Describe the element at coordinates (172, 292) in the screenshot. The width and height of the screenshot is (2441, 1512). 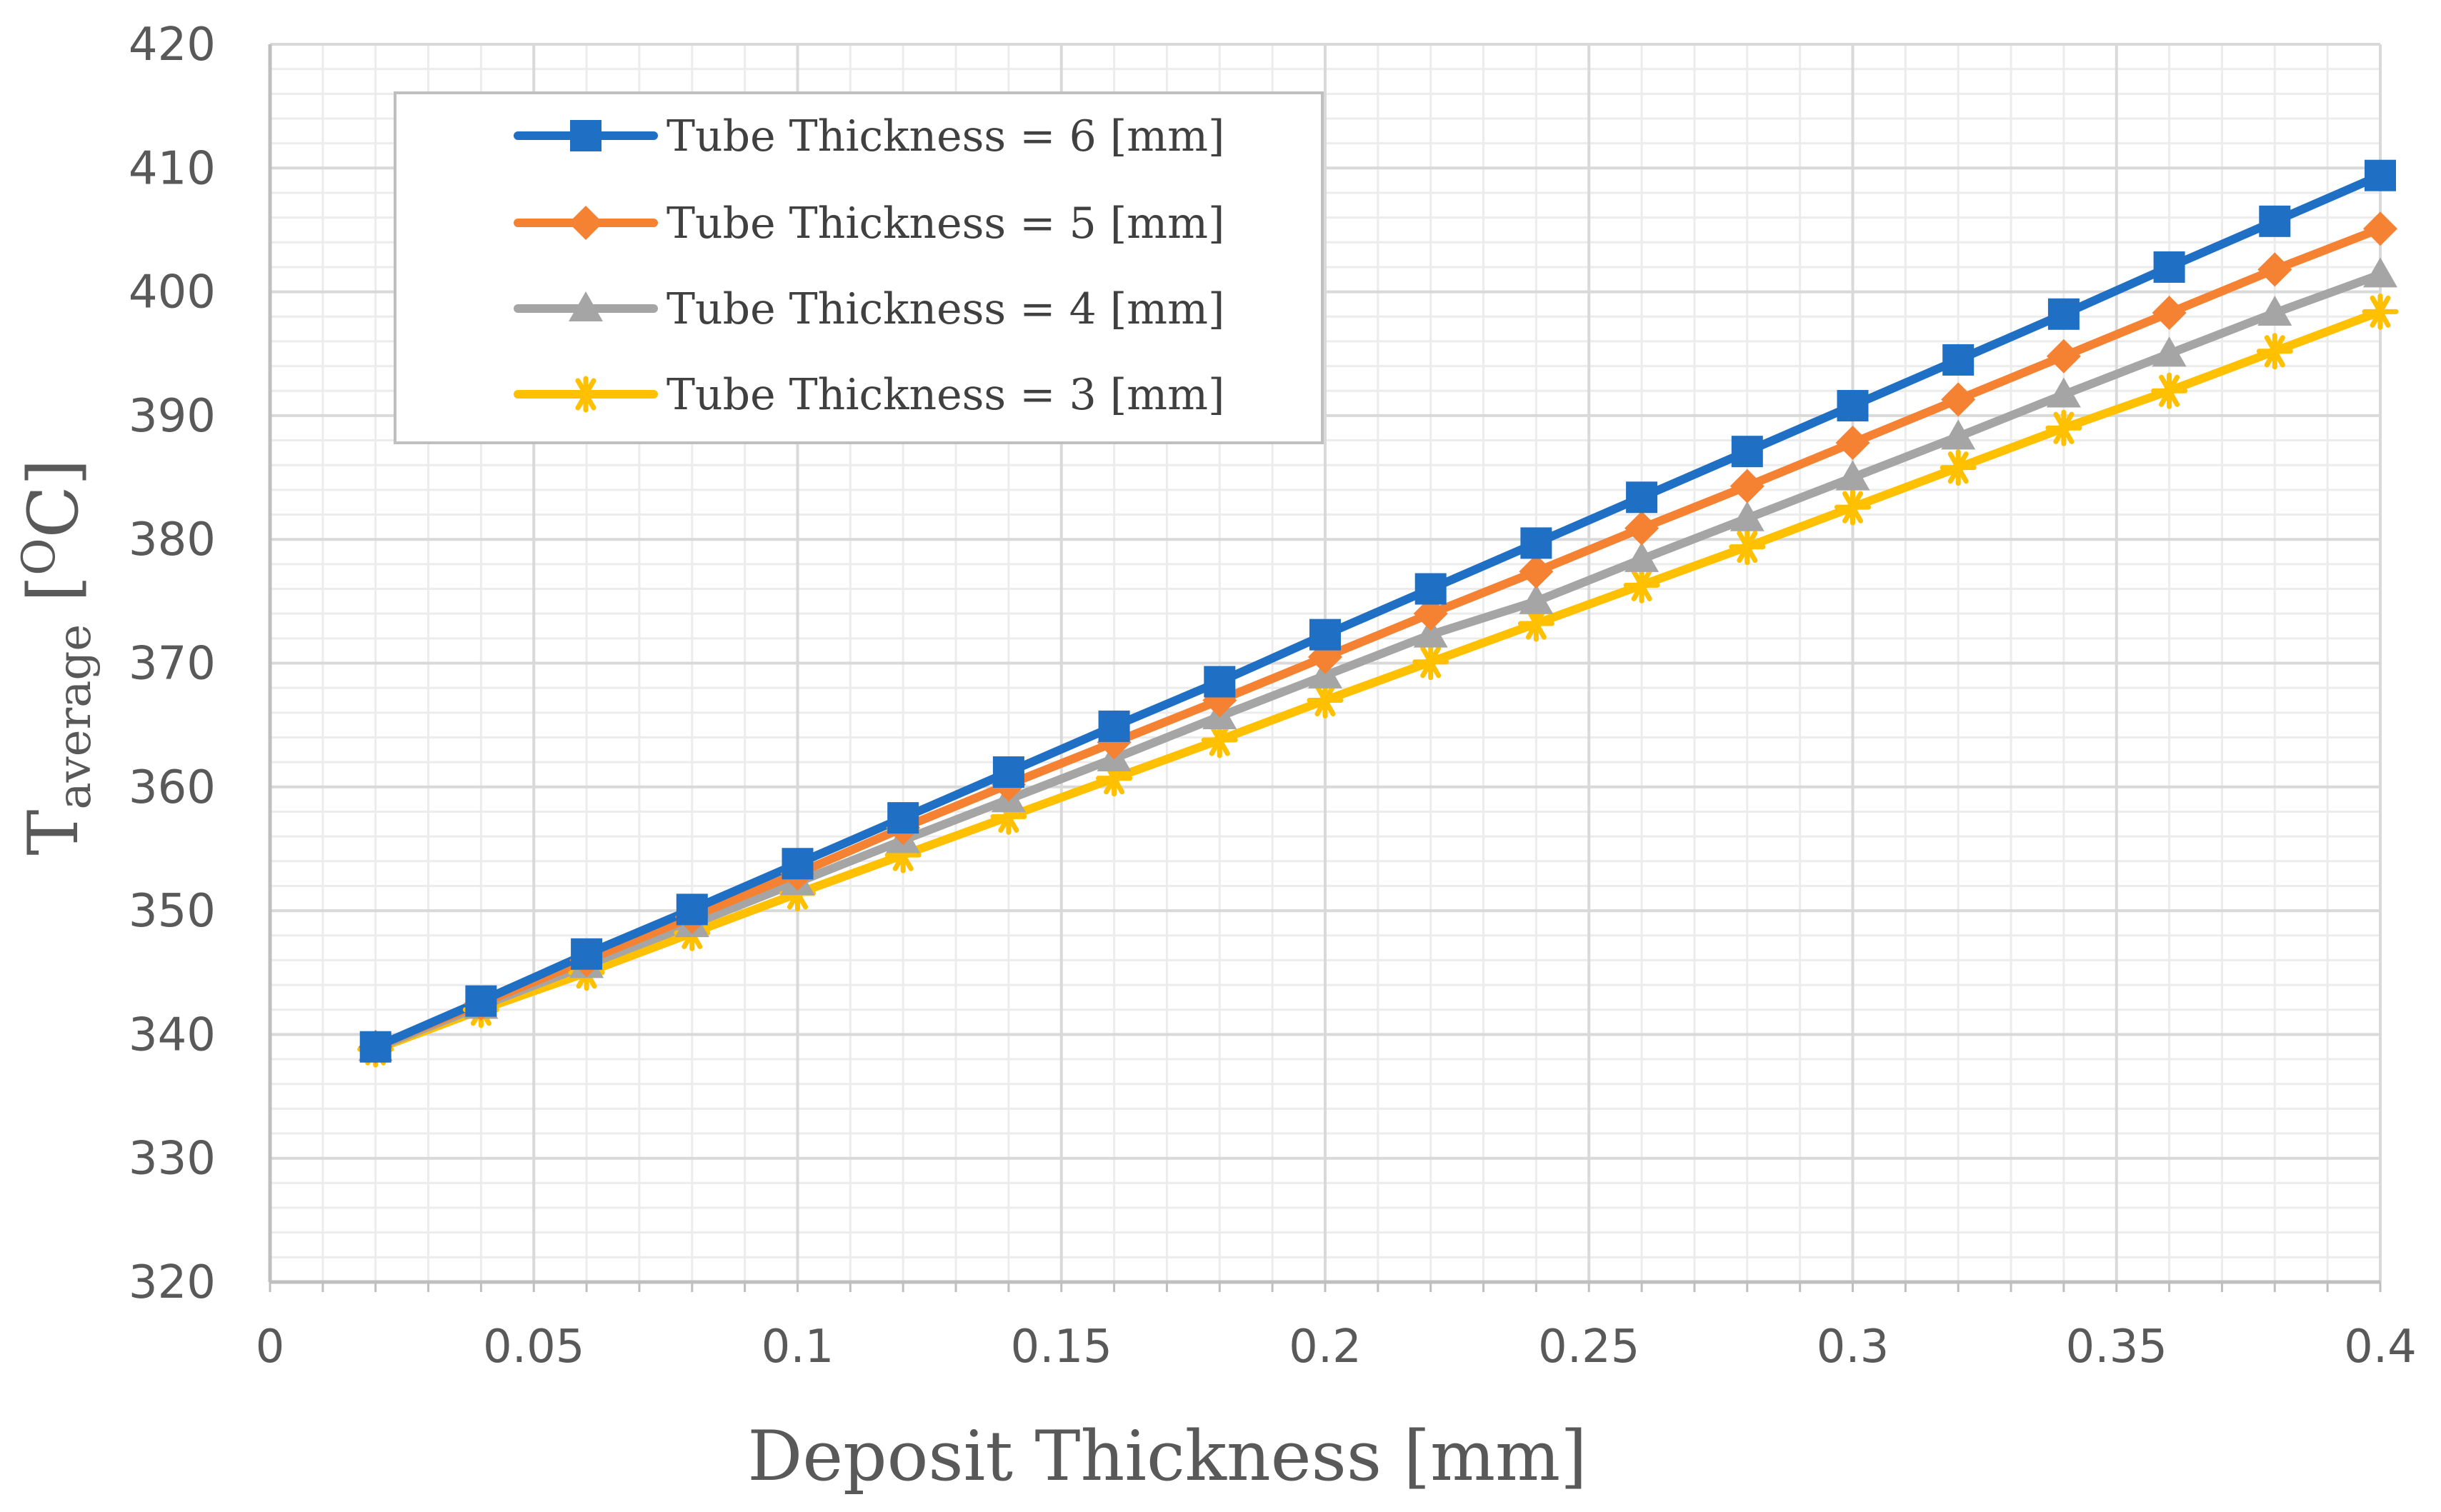
I see `y-tick-label: 400` at that location.